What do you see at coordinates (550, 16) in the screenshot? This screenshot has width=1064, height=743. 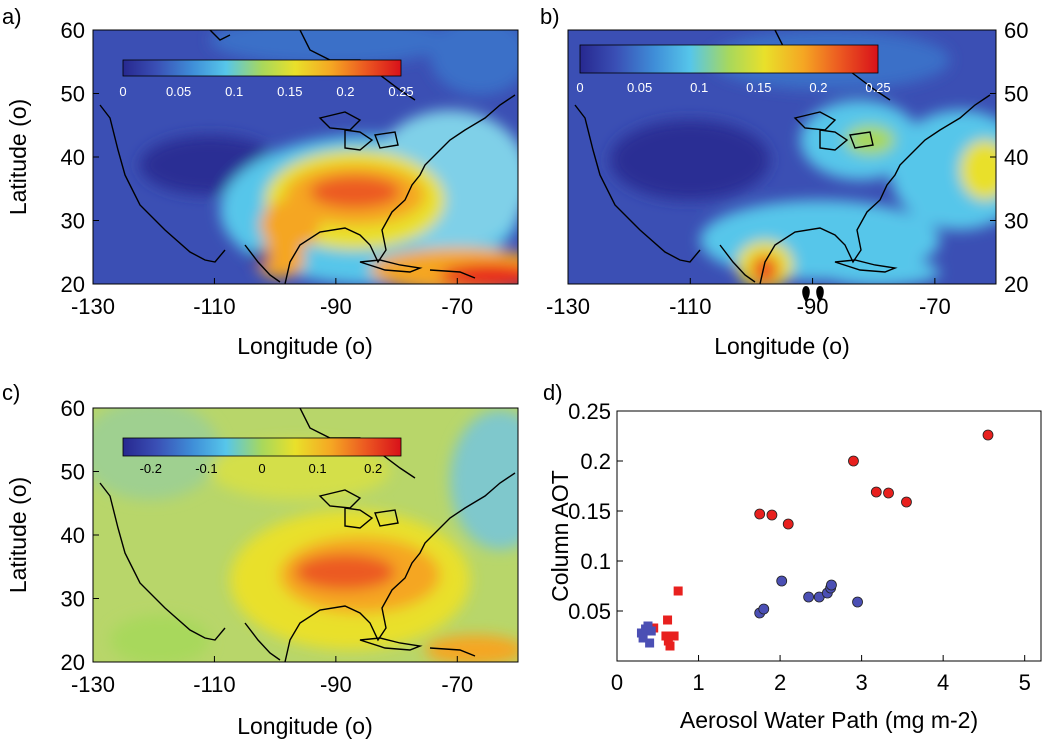 I see `panel-b-label: b)` at bounding box center [550, 16].